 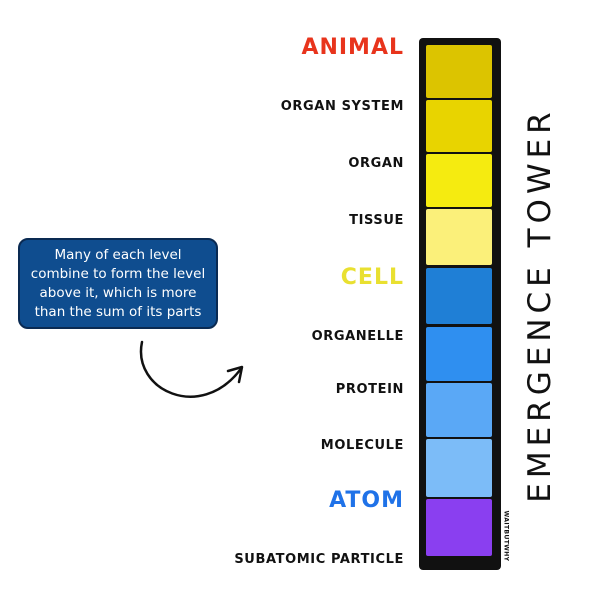 What do you see at coordinates (352, 47) in the screenshot?
I see `level-label-animal: ANIMAL` at bounding box center [352, 47].